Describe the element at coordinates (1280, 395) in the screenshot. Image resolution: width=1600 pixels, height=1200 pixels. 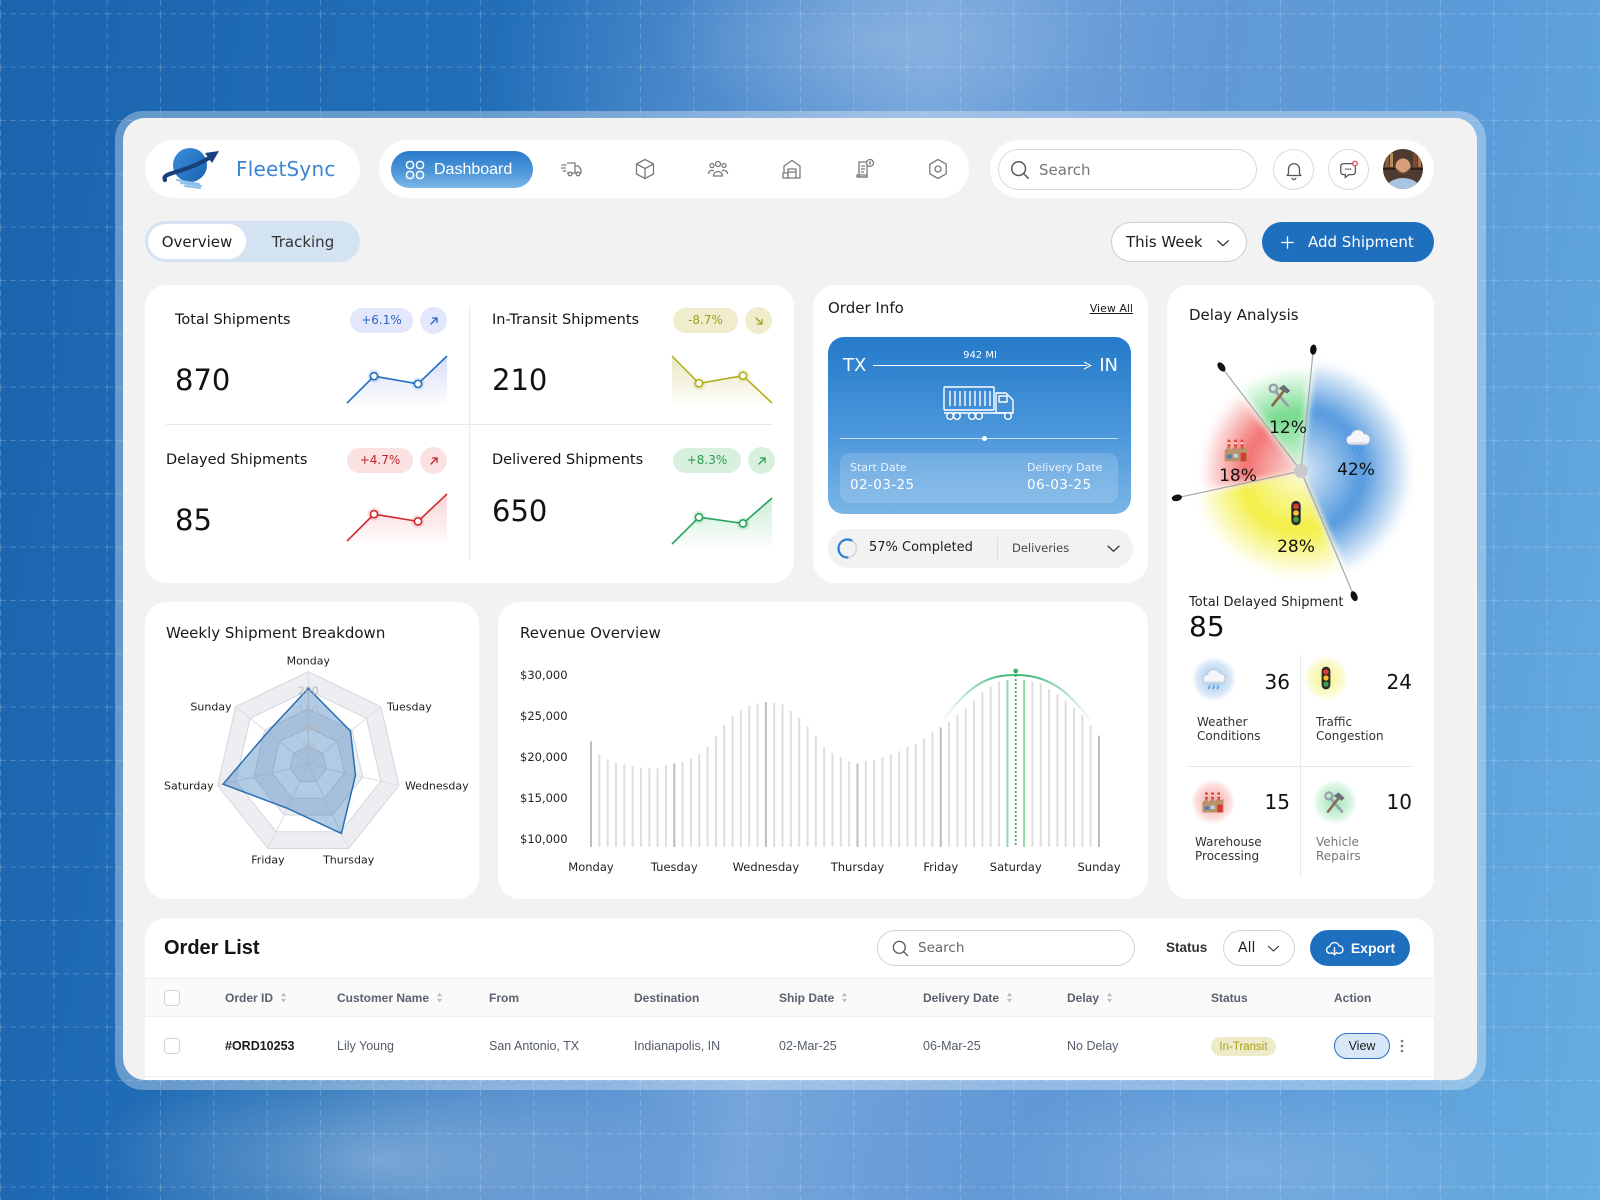
I see `tools-icon` at that location.